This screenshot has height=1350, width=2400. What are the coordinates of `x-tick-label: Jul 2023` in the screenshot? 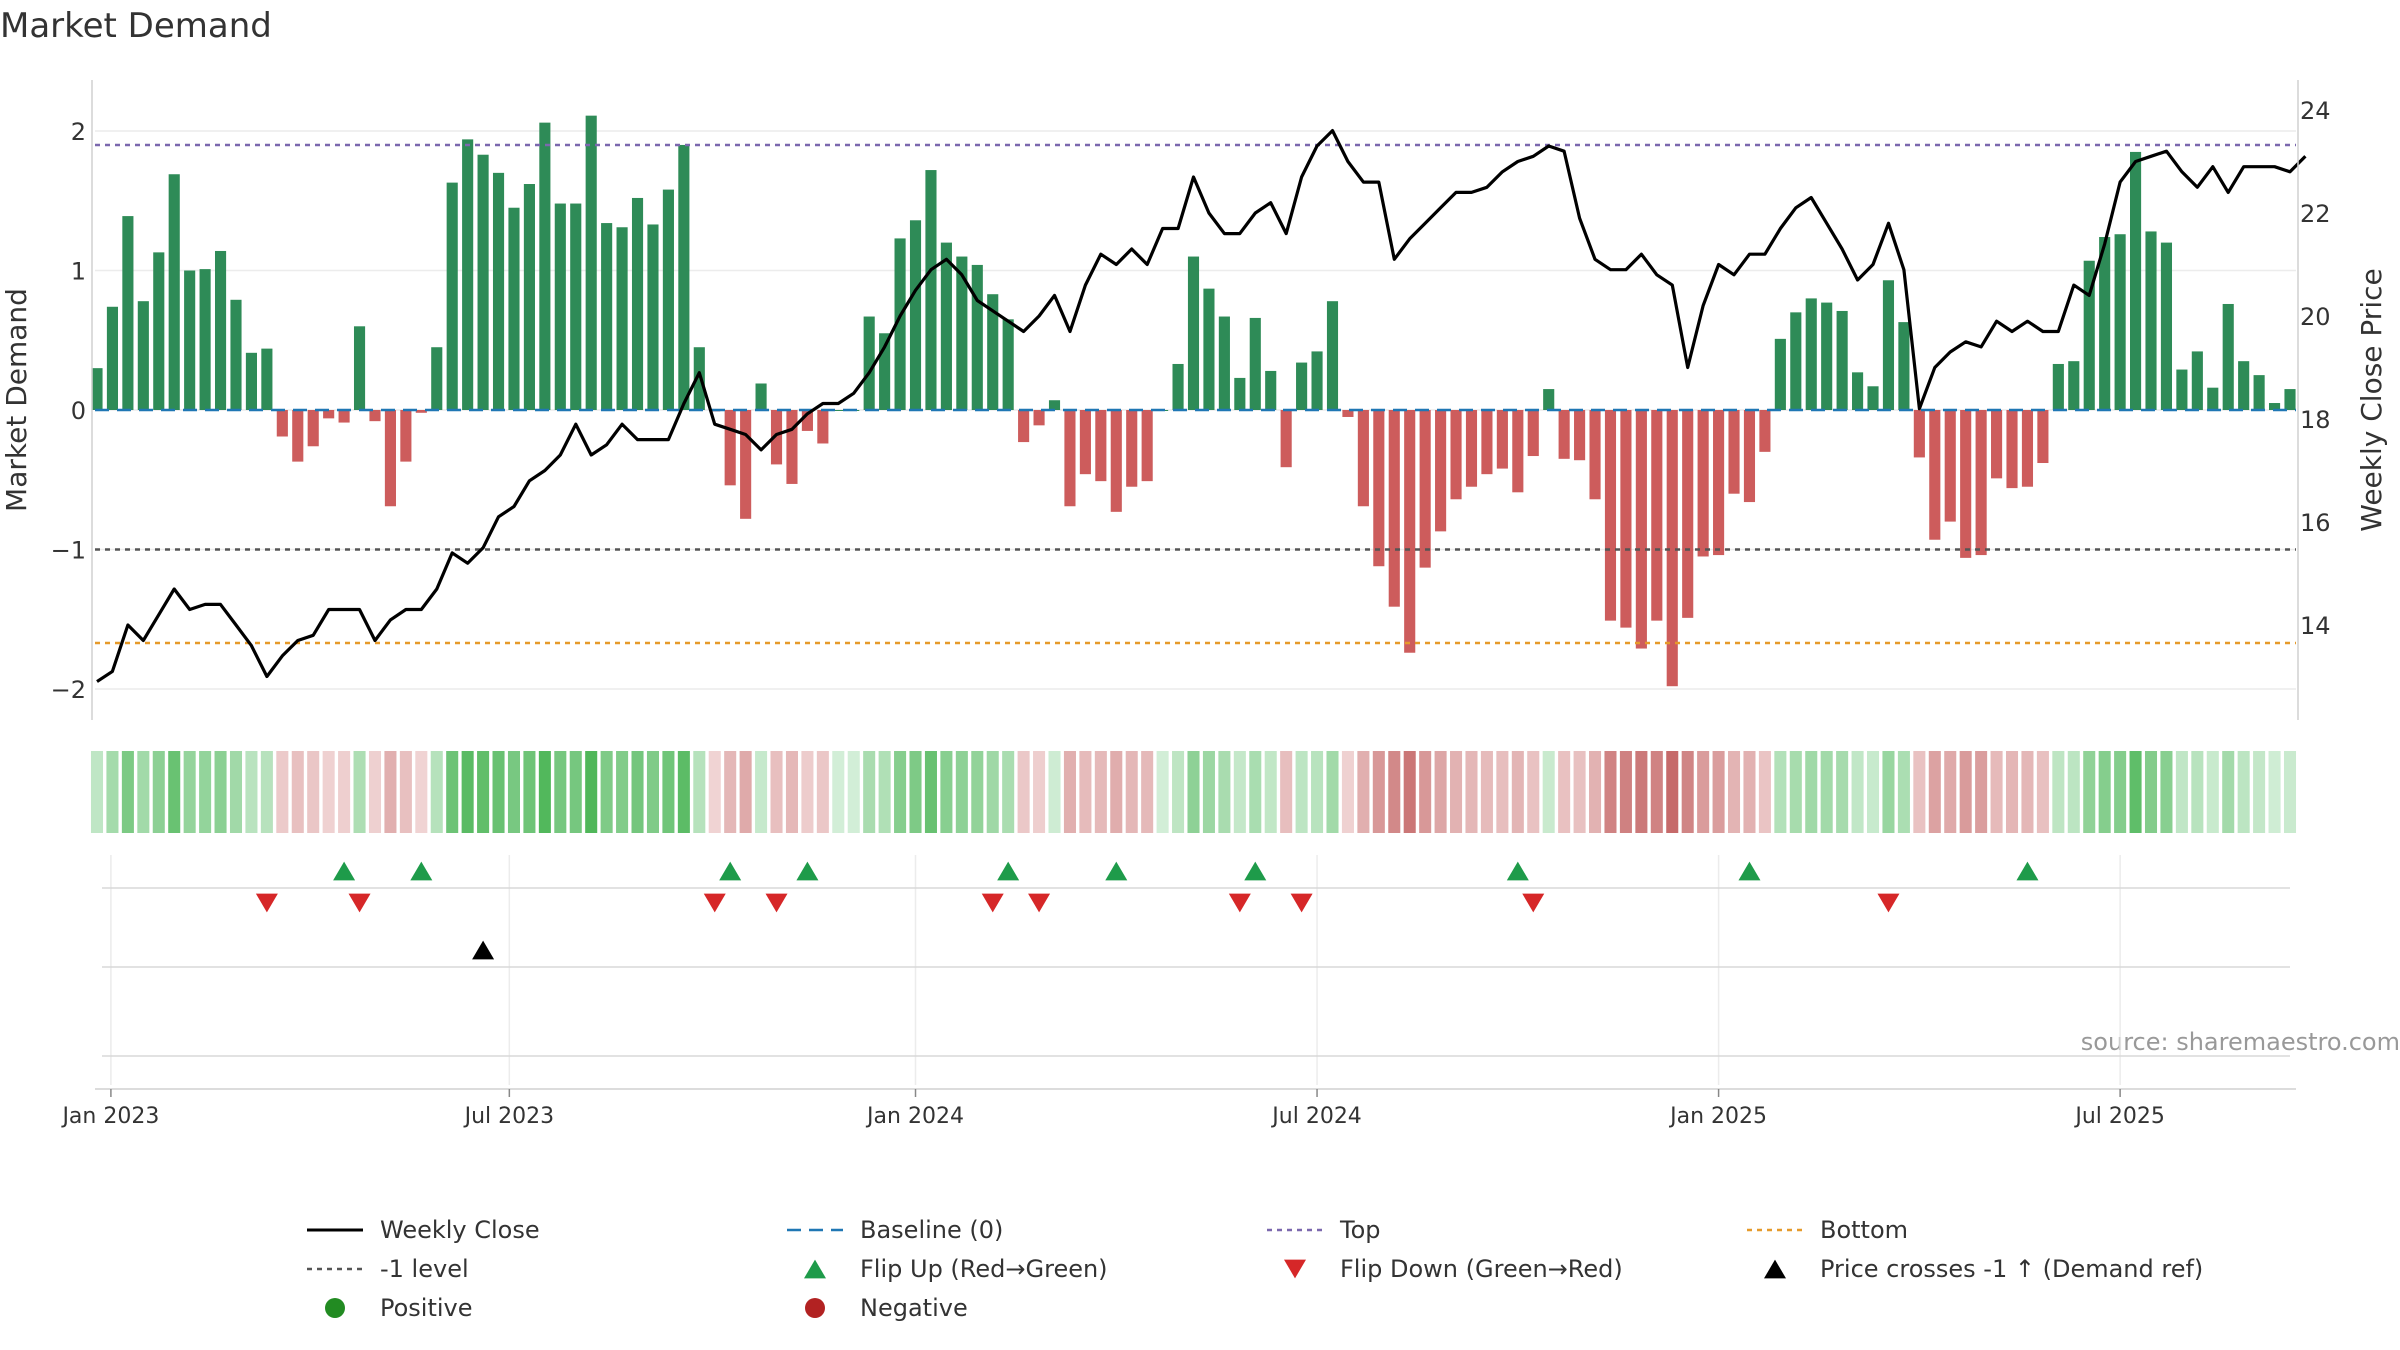 It's located at (509, 1116).